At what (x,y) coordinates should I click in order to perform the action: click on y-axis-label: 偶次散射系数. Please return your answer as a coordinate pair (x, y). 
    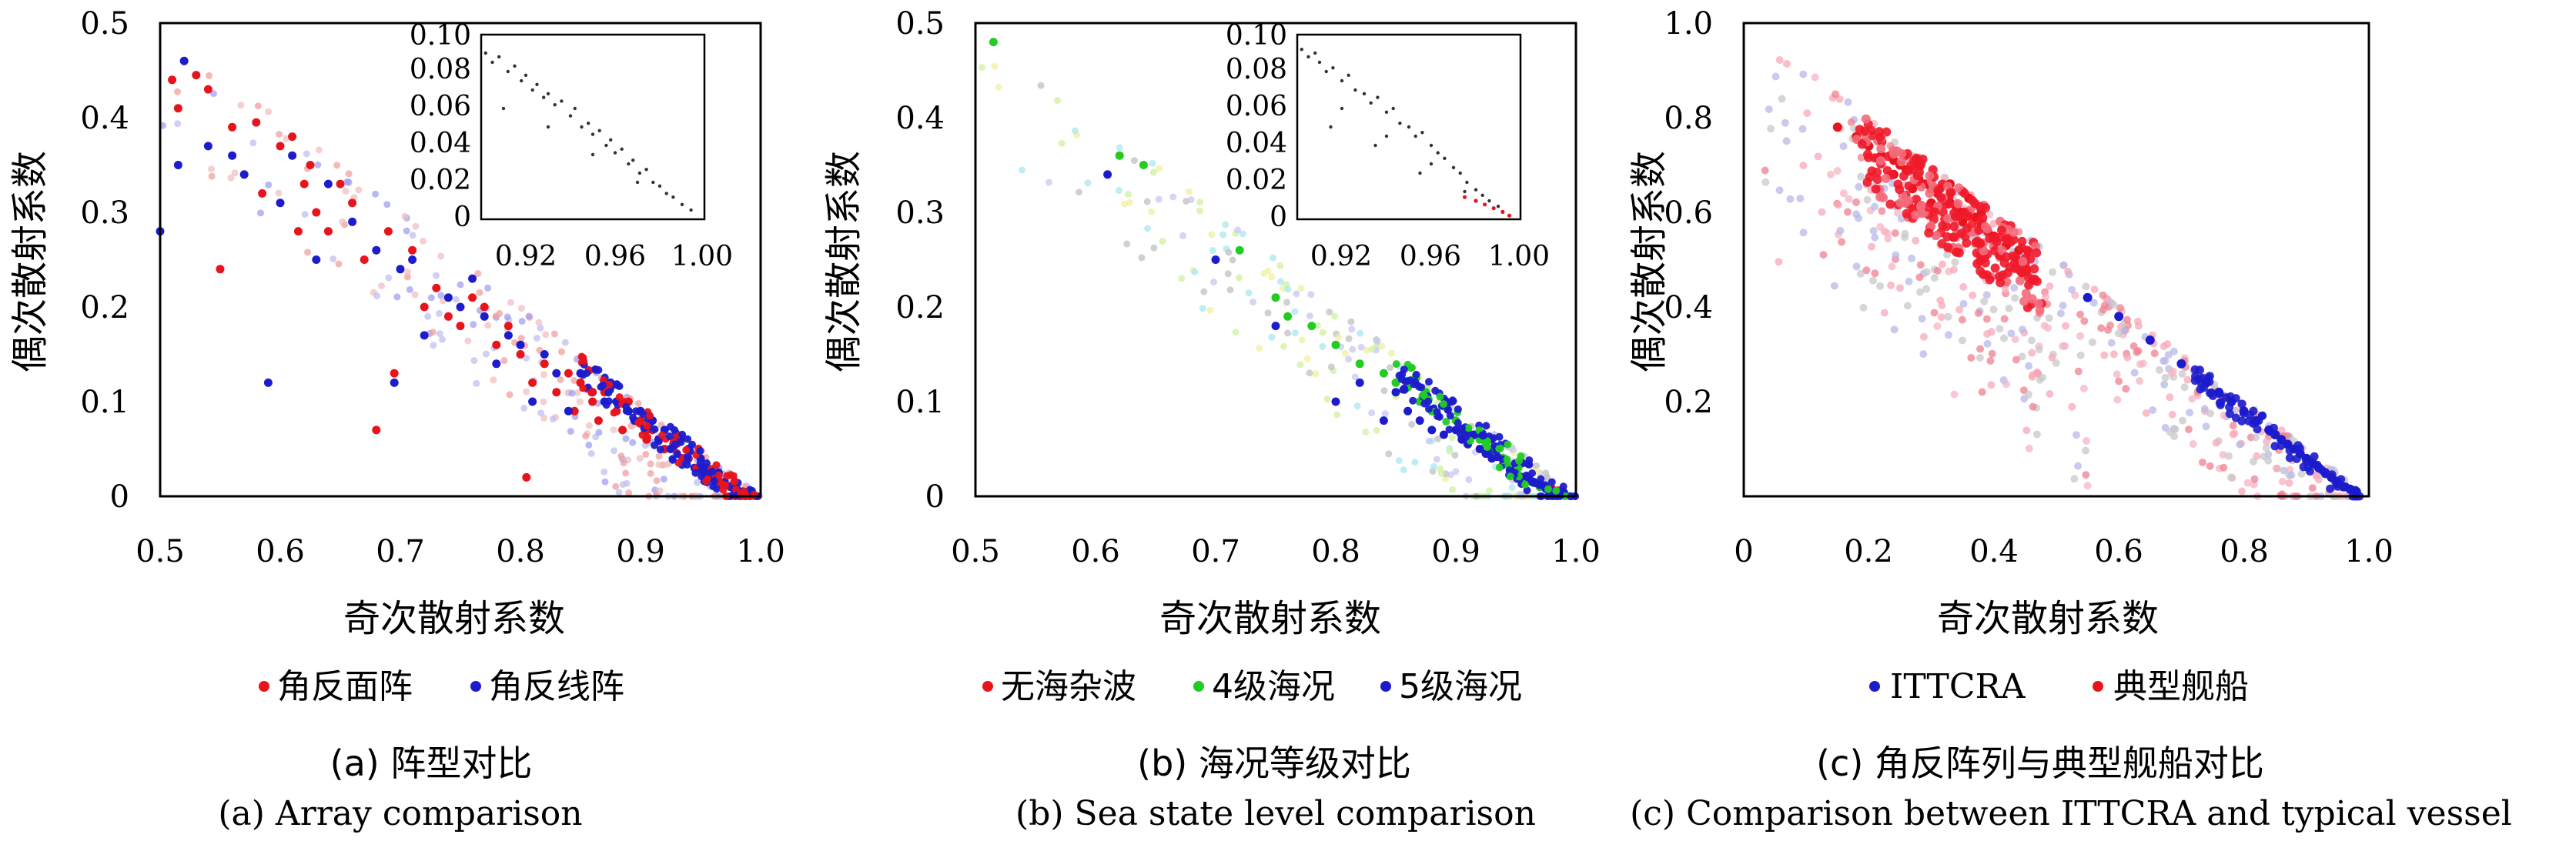
    Looking at the image, I should click on (1650, 262).